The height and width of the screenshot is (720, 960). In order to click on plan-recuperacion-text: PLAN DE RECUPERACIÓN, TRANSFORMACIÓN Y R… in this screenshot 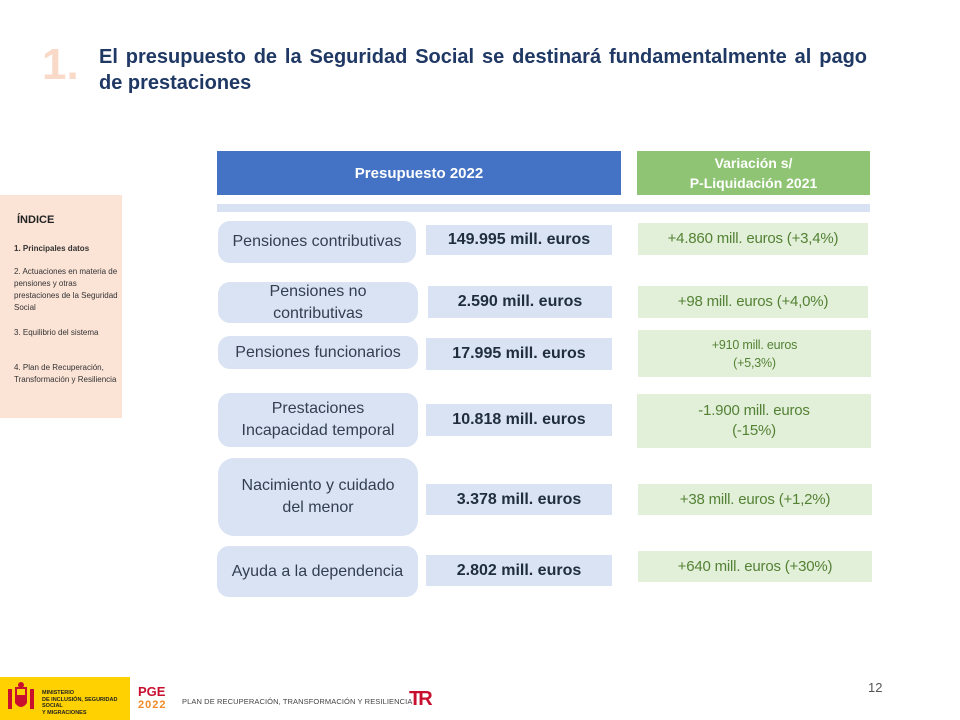, I will do `click(297, 701)`.